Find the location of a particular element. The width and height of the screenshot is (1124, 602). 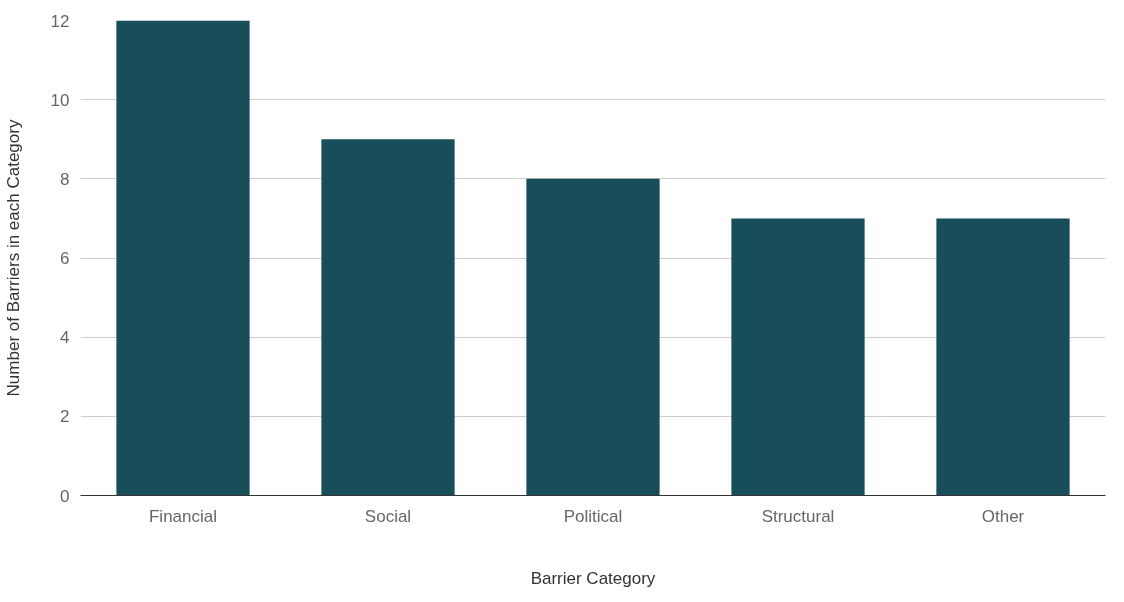

x-tick-label: Structural is located at coordinates (798, 516).